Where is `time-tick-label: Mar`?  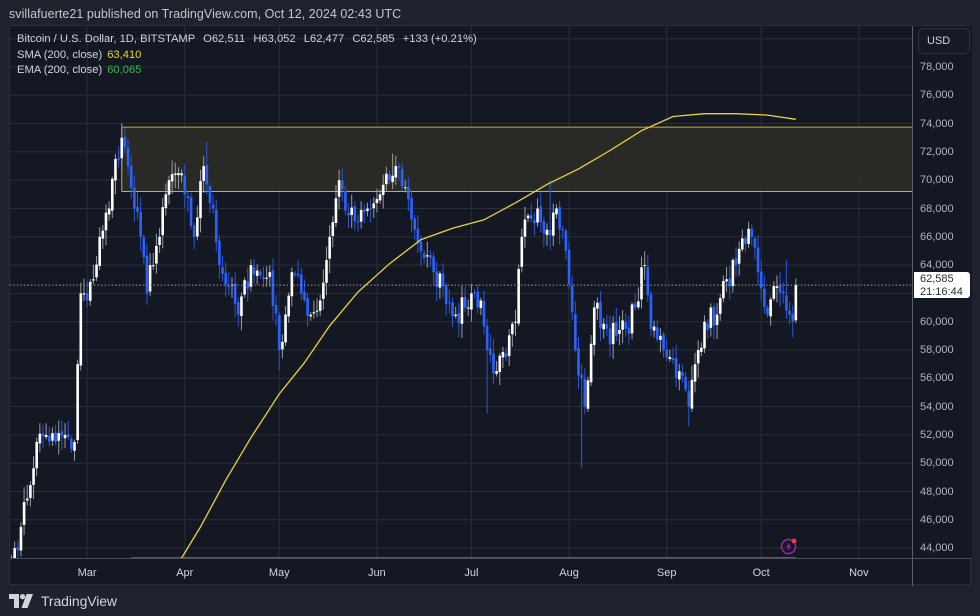 time-tick-label: Mar is located at coordinates (87, 573).